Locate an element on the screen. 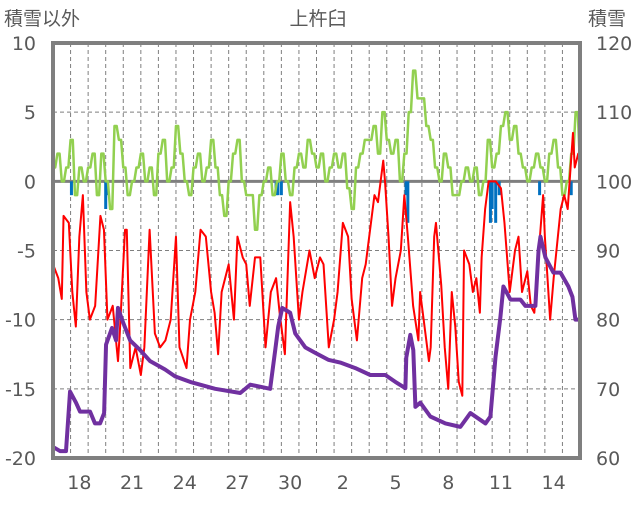  right-axis-label: 積雪 is located at coordinates (607, 19).